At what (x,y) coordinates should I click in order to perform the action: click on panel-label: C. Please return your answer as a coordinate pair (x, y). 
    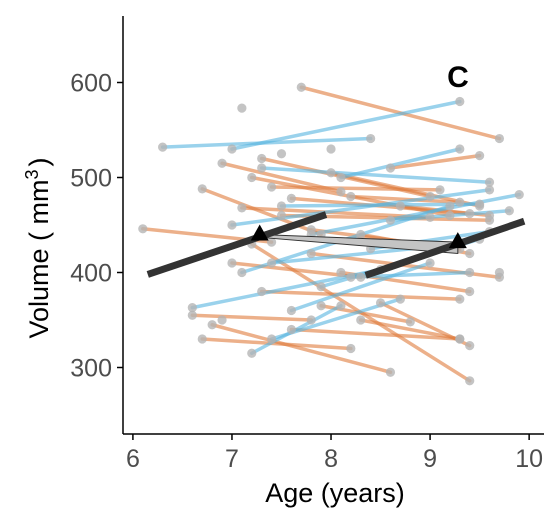
    Looking at the image, I should click on (458, 77).